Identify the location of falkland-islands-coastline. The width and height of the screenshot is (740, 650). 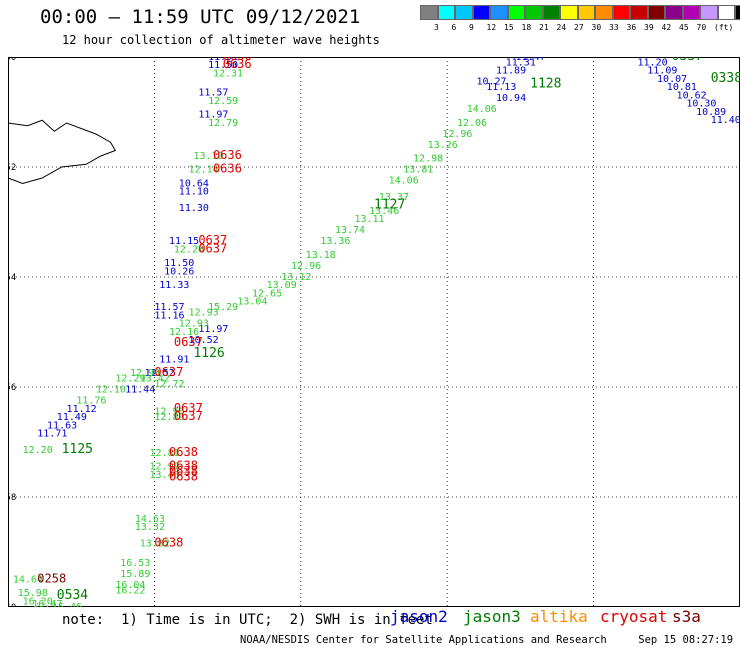
(62, 152).